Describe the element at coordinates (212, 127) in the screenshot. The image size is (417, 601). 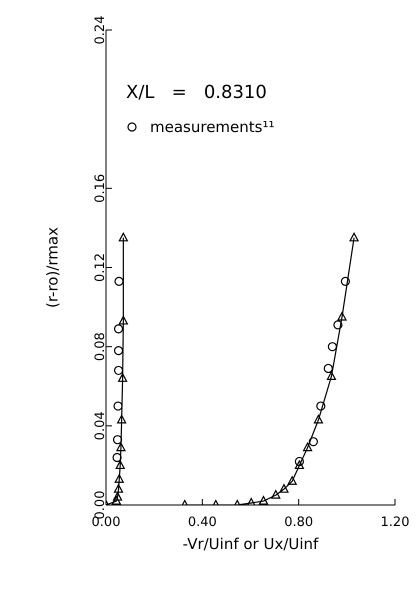
I see `legend-label: measurements¹¹` at that location.